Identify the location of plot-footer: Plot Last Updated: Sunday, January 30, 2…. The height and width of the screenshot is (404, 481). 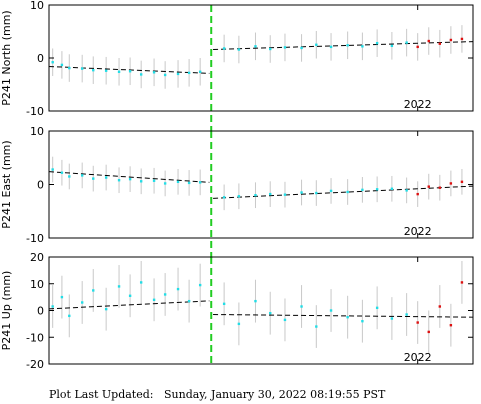
(217, 394).